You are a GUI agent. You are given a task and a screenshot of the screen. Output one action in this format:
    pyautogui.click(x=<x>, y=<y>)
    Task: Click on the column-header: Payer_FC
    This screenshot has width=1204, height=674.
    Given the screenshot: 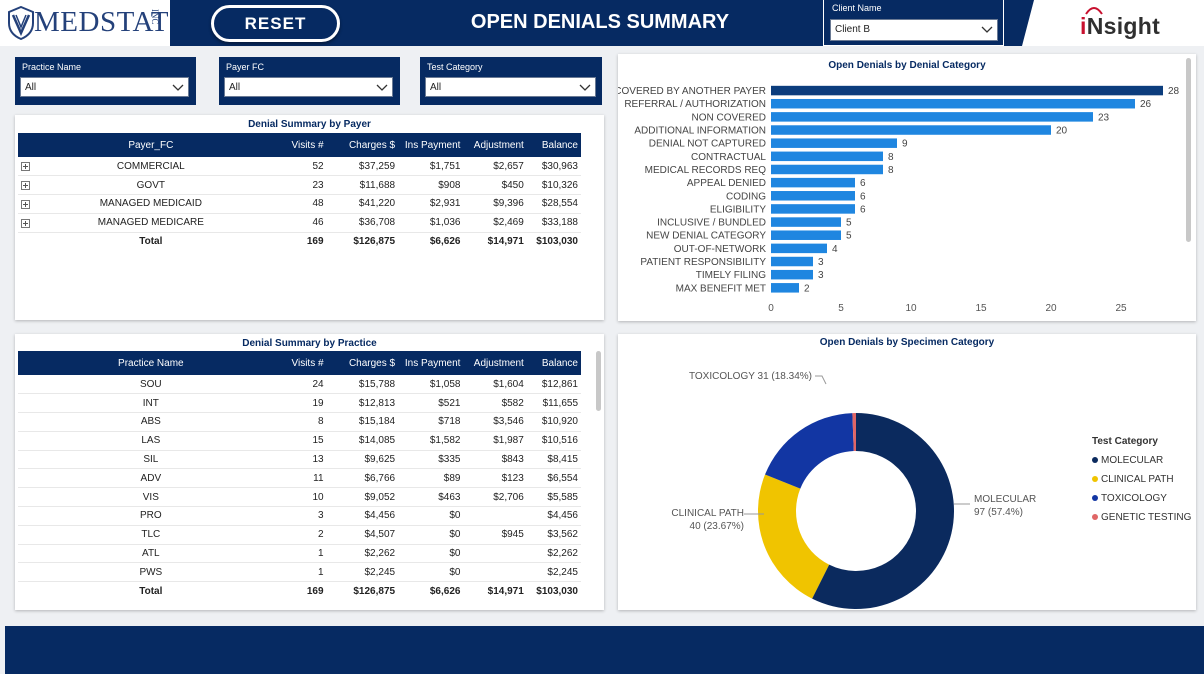 What is the action you would take?
    pyautogui.click(x=151, y=145)
    